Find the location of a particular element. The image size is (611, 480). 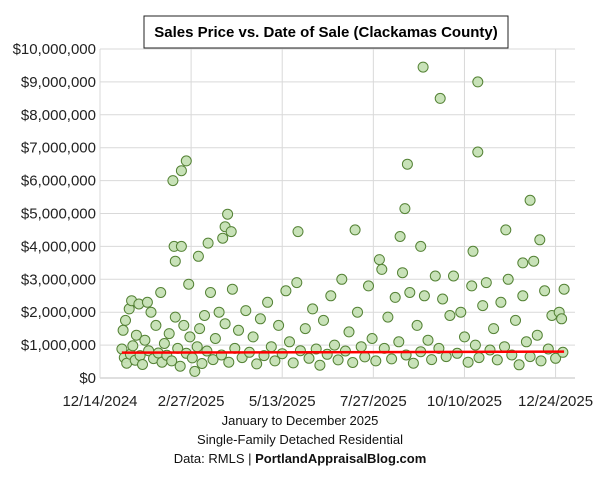

x-tick-label: 2/27/2025 is located at coordinates (191, 401).